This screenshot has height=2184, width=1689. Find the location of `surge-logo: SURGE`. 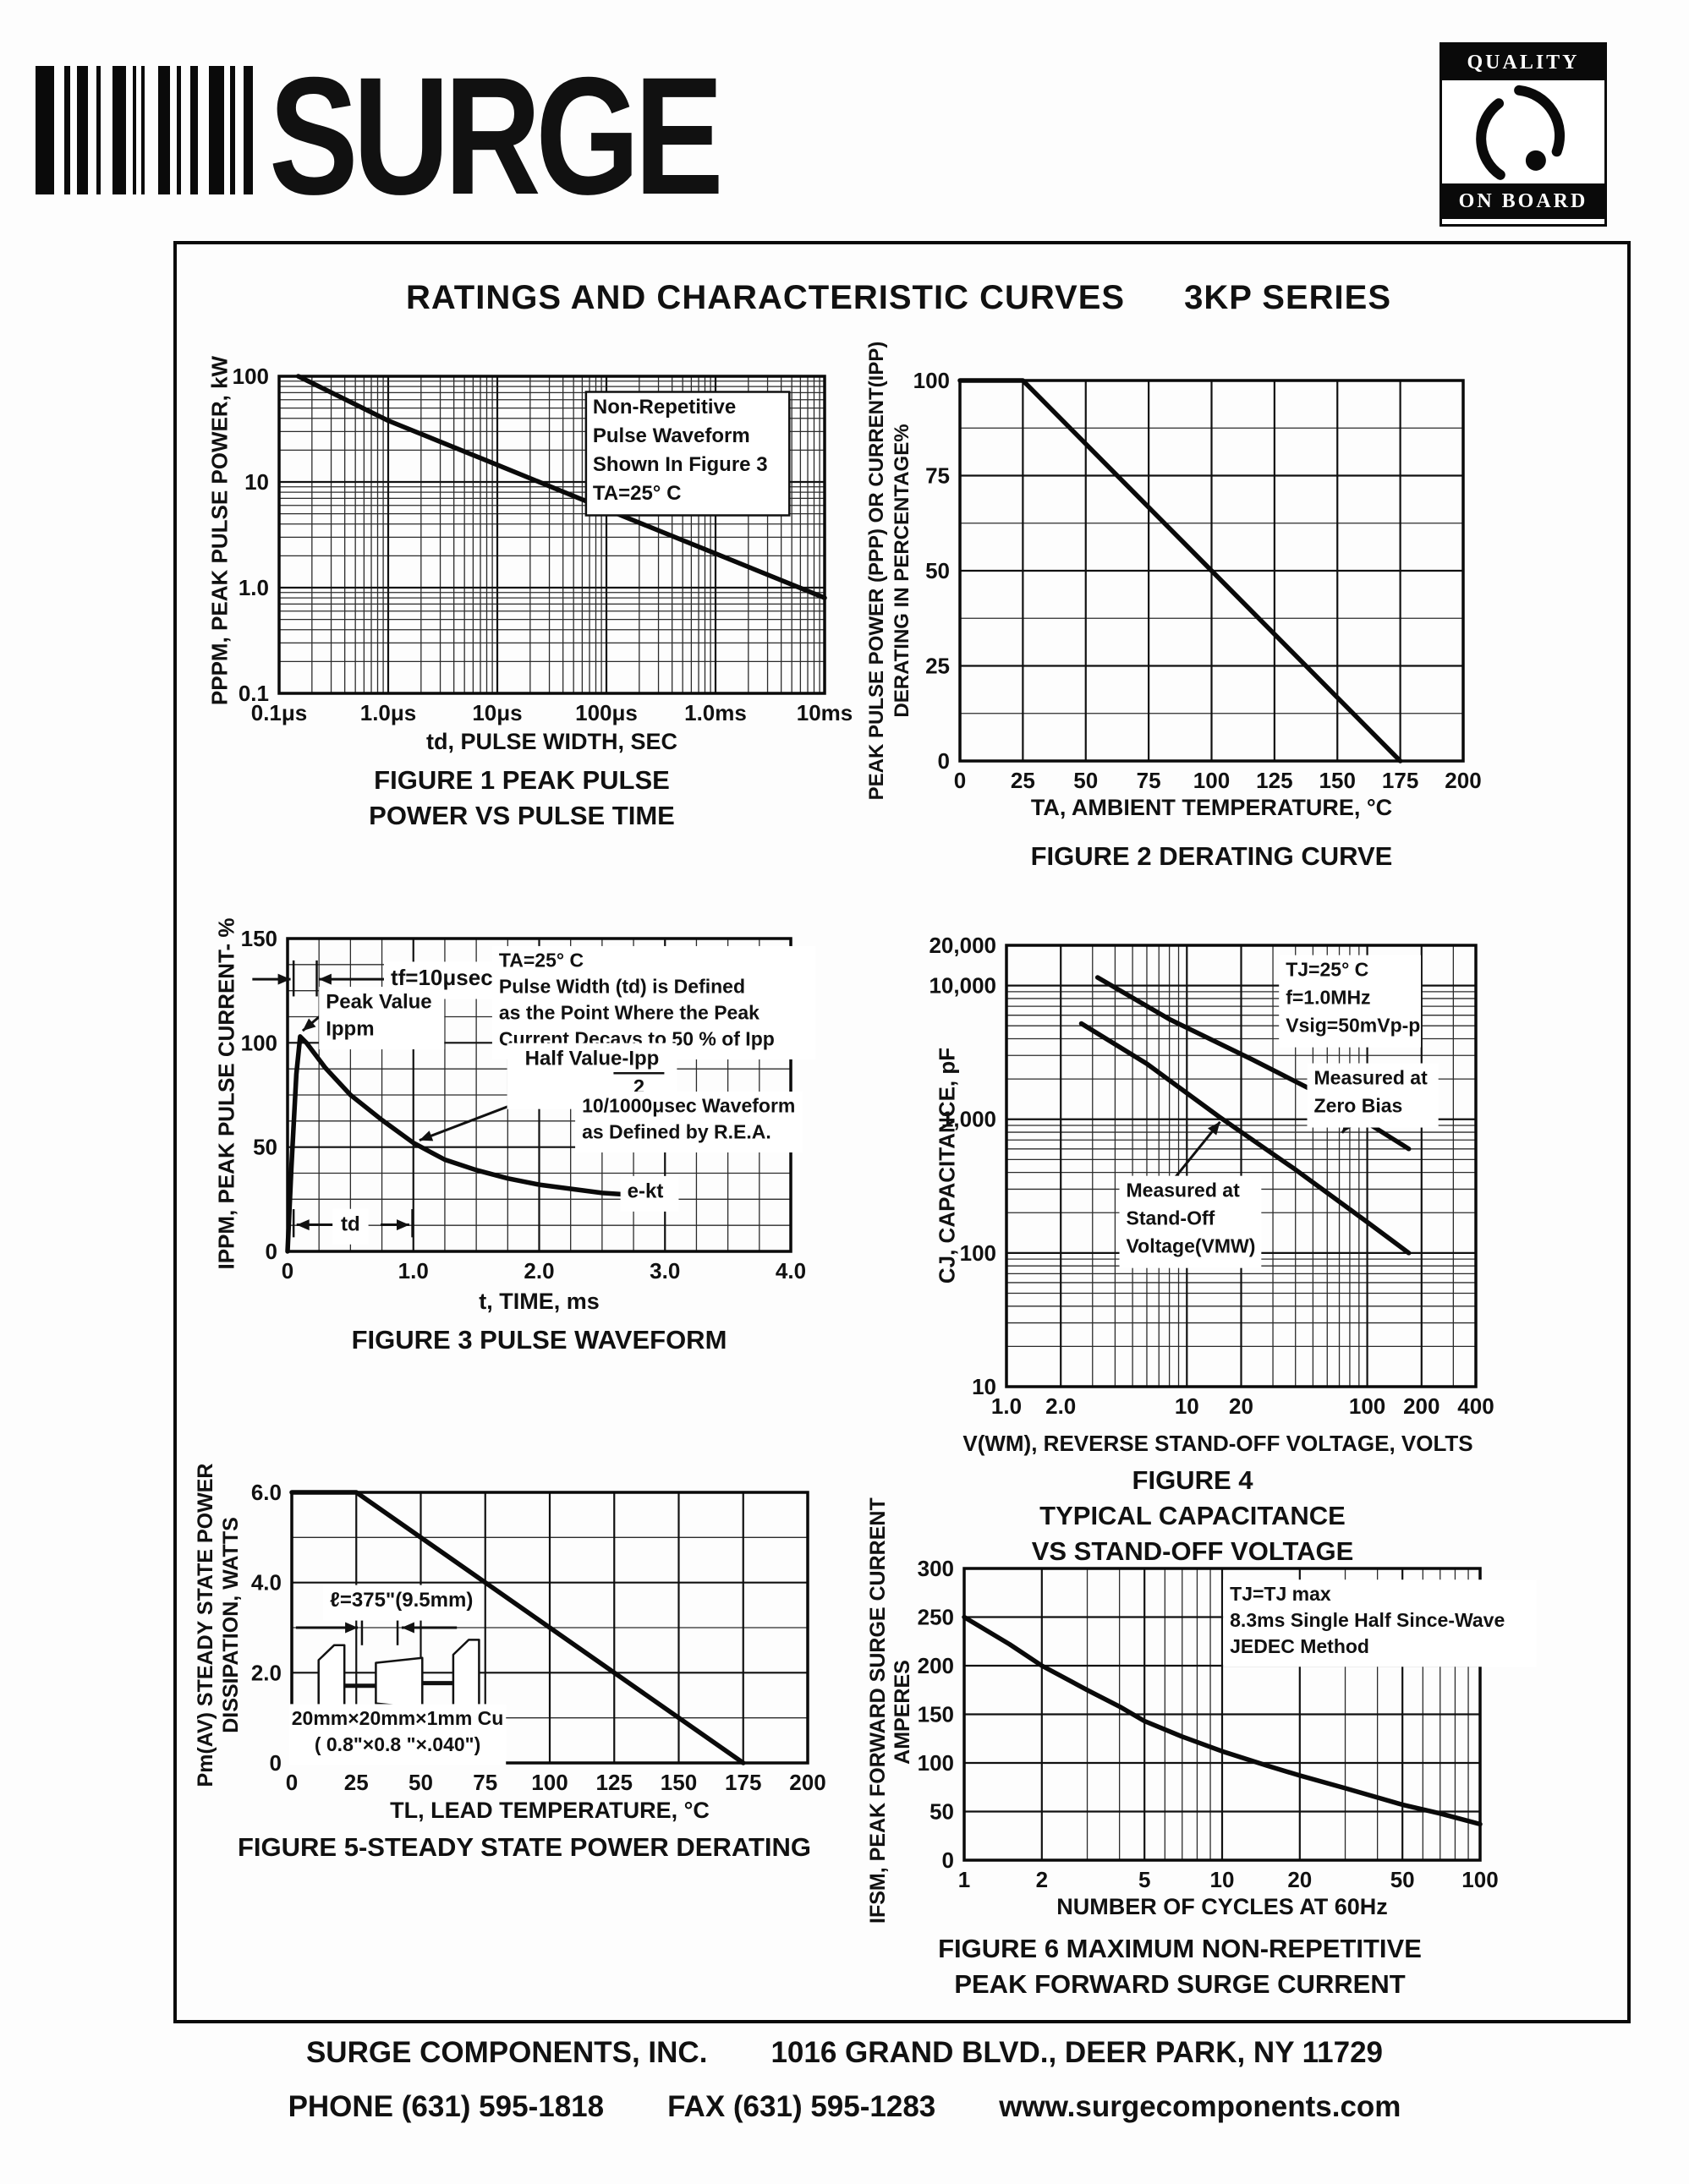

surge-logo: SURGE is located at coordinates (434, 136).